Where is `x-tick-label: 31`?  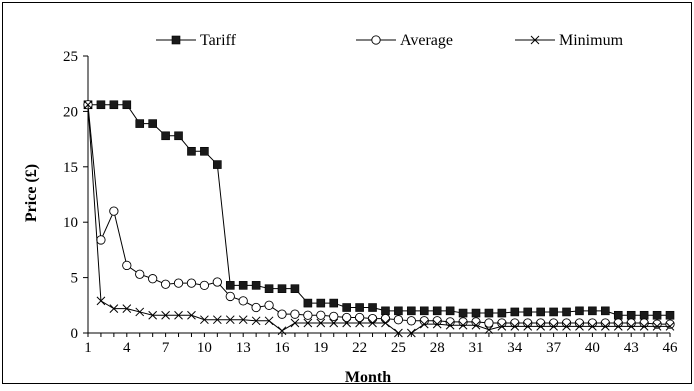
x-tick-label: 31 is located at coordinates (476, 348).